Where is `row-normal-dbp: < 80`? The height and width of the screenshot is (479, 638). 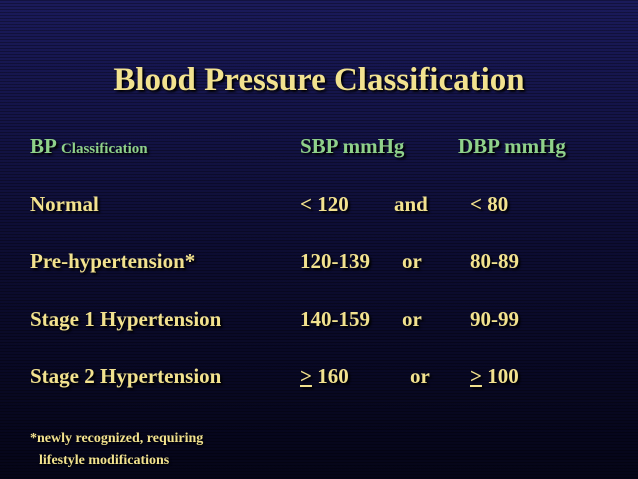 row-normal-dbp: < 80 is located at coordinates (489, 204).